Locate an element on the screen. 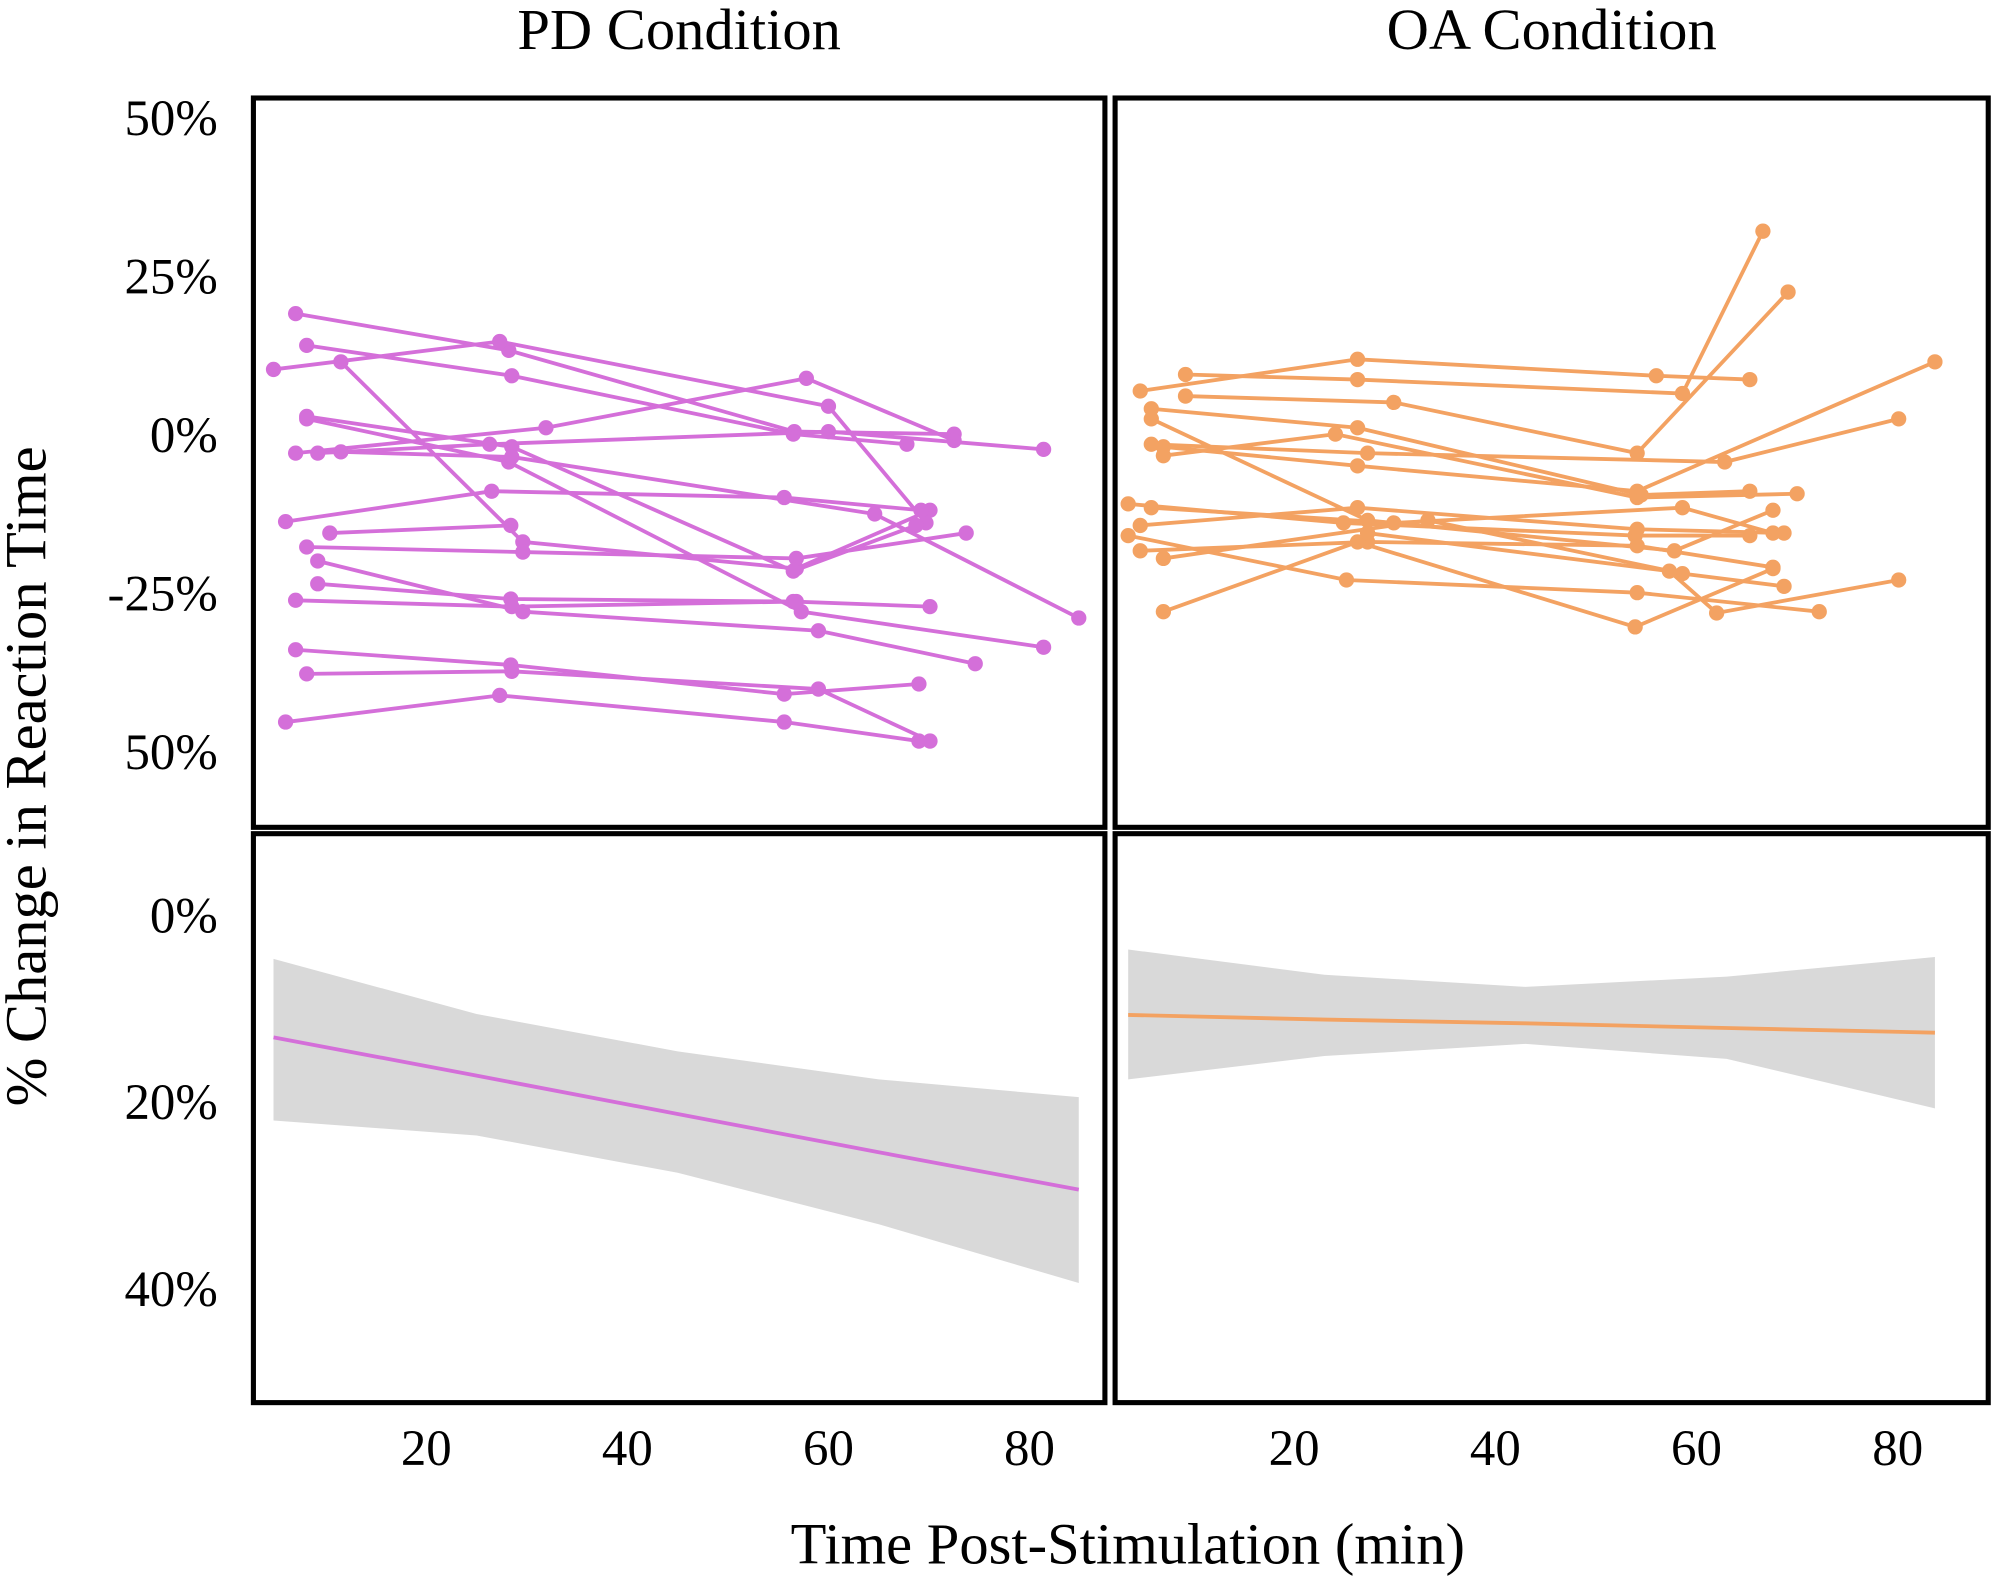 This screenshot has height=1591, width=1996. y-tick-label: 25% is located at coordinates (170, 278).